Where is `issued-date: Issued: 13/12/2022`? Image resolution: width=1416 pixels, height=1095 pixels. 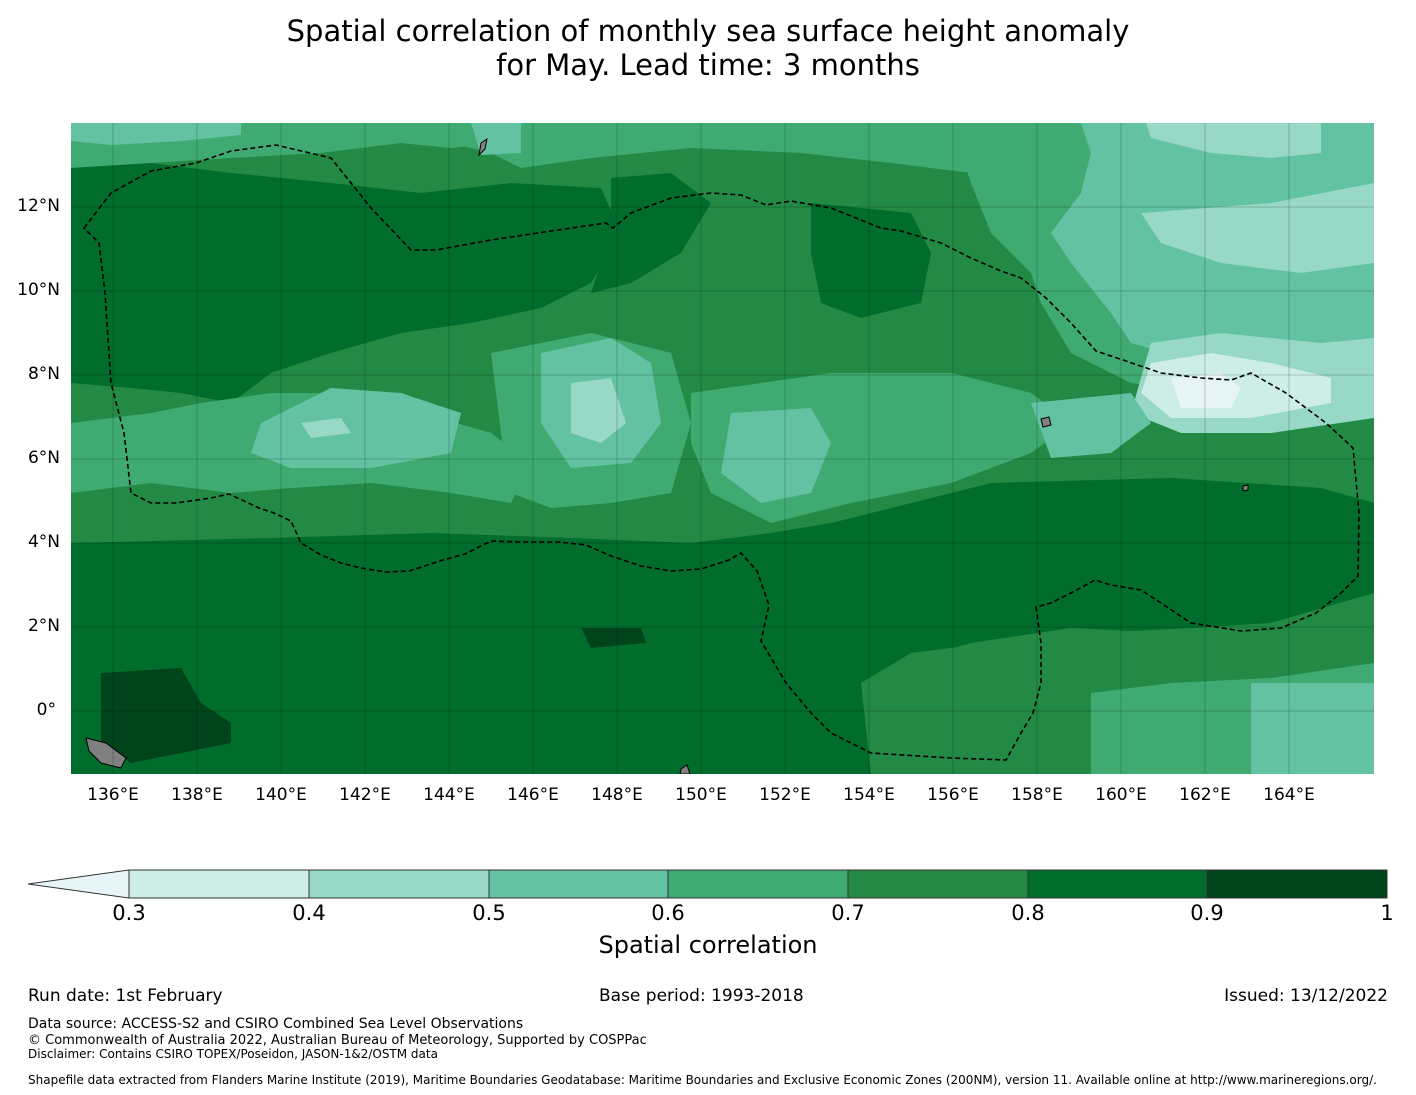 issued-date: Issued: 13/12/2022 is located at coordinates (1306, 996).